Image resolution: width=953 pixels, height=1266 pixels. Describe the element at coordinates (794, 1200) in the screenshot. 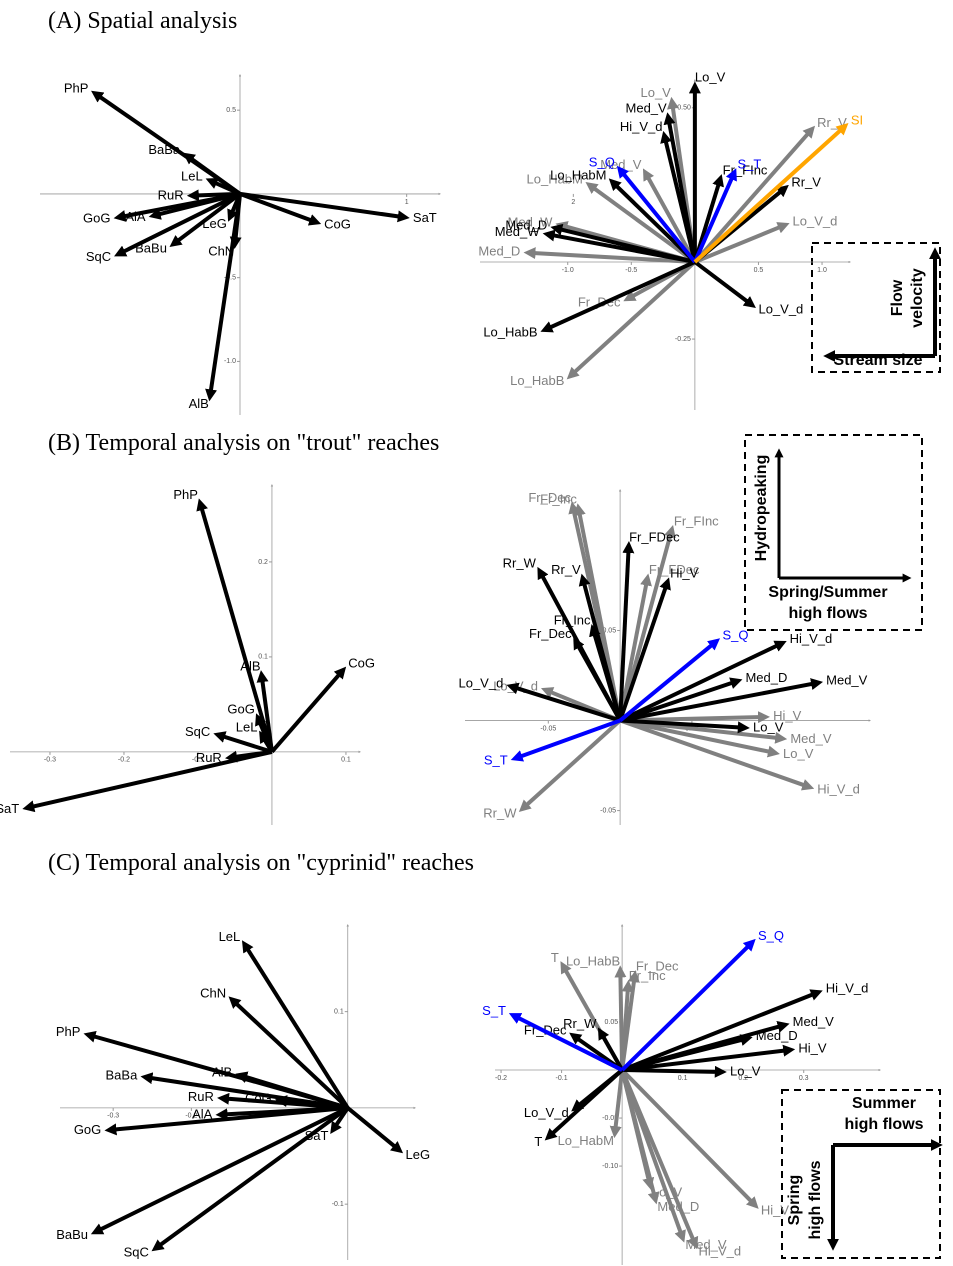

I see `key-label: Spring` at that location.